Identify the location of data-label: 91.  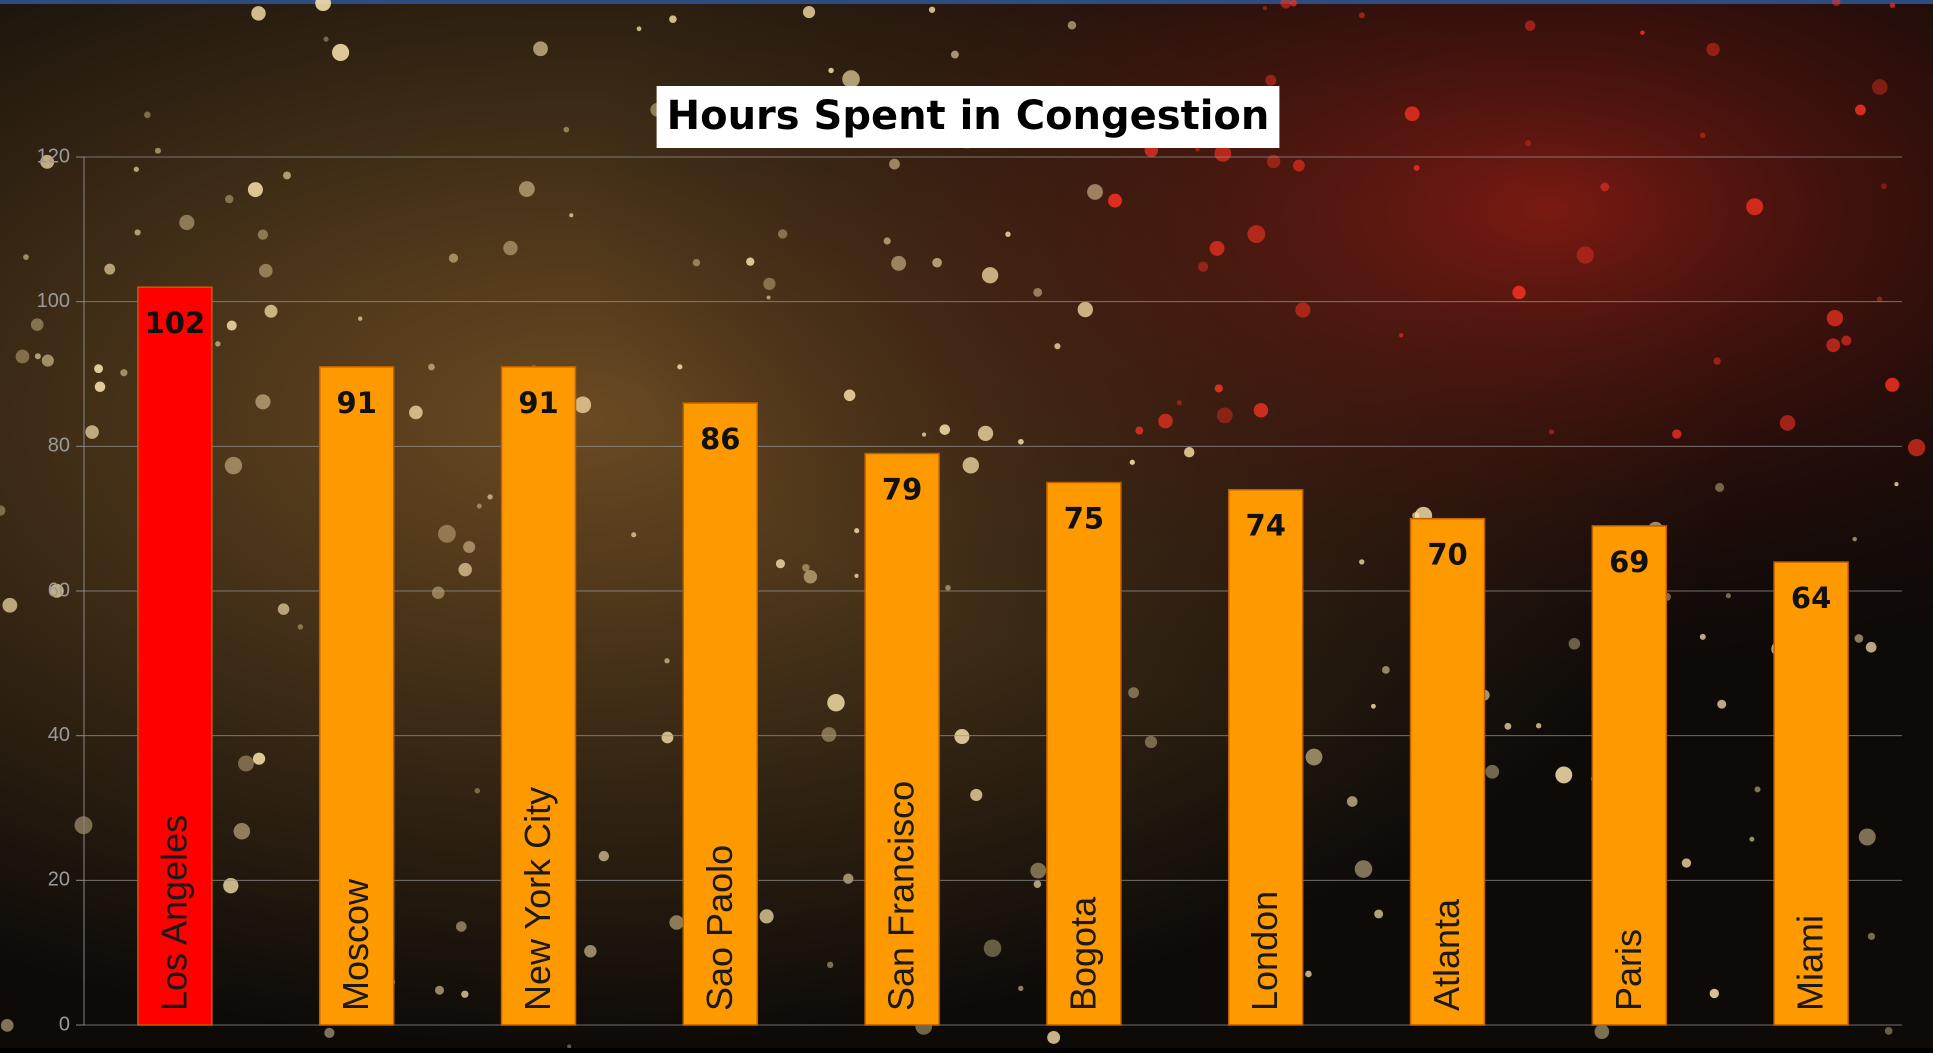
(538, 403).